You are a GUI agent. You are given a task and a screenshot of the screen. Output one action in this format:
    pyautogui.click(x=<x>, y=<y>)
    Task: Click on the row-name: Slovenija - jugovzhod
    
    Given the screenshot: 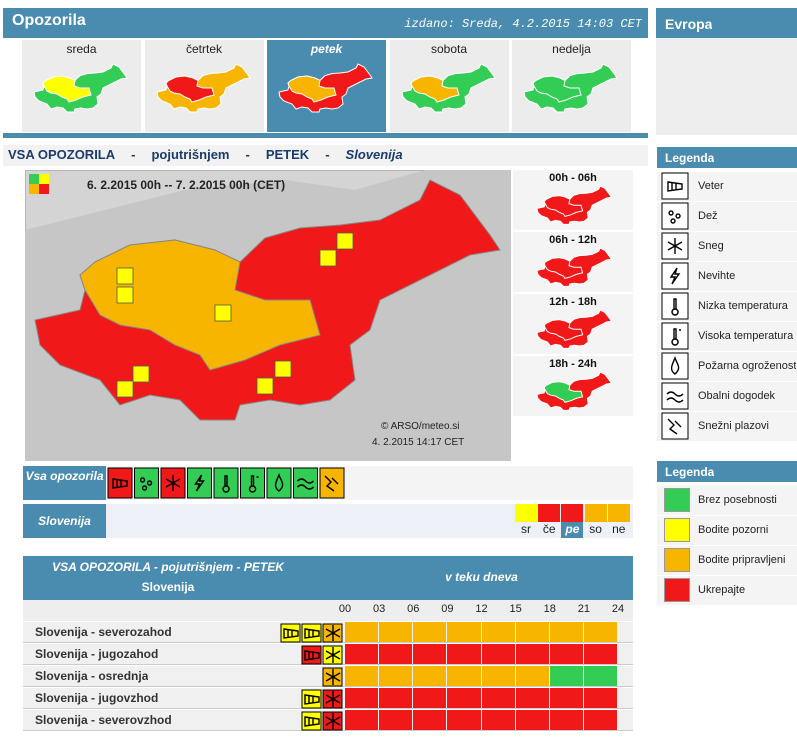 What is the action you would take?
    pyautogui.click(x=97, y=698)
    